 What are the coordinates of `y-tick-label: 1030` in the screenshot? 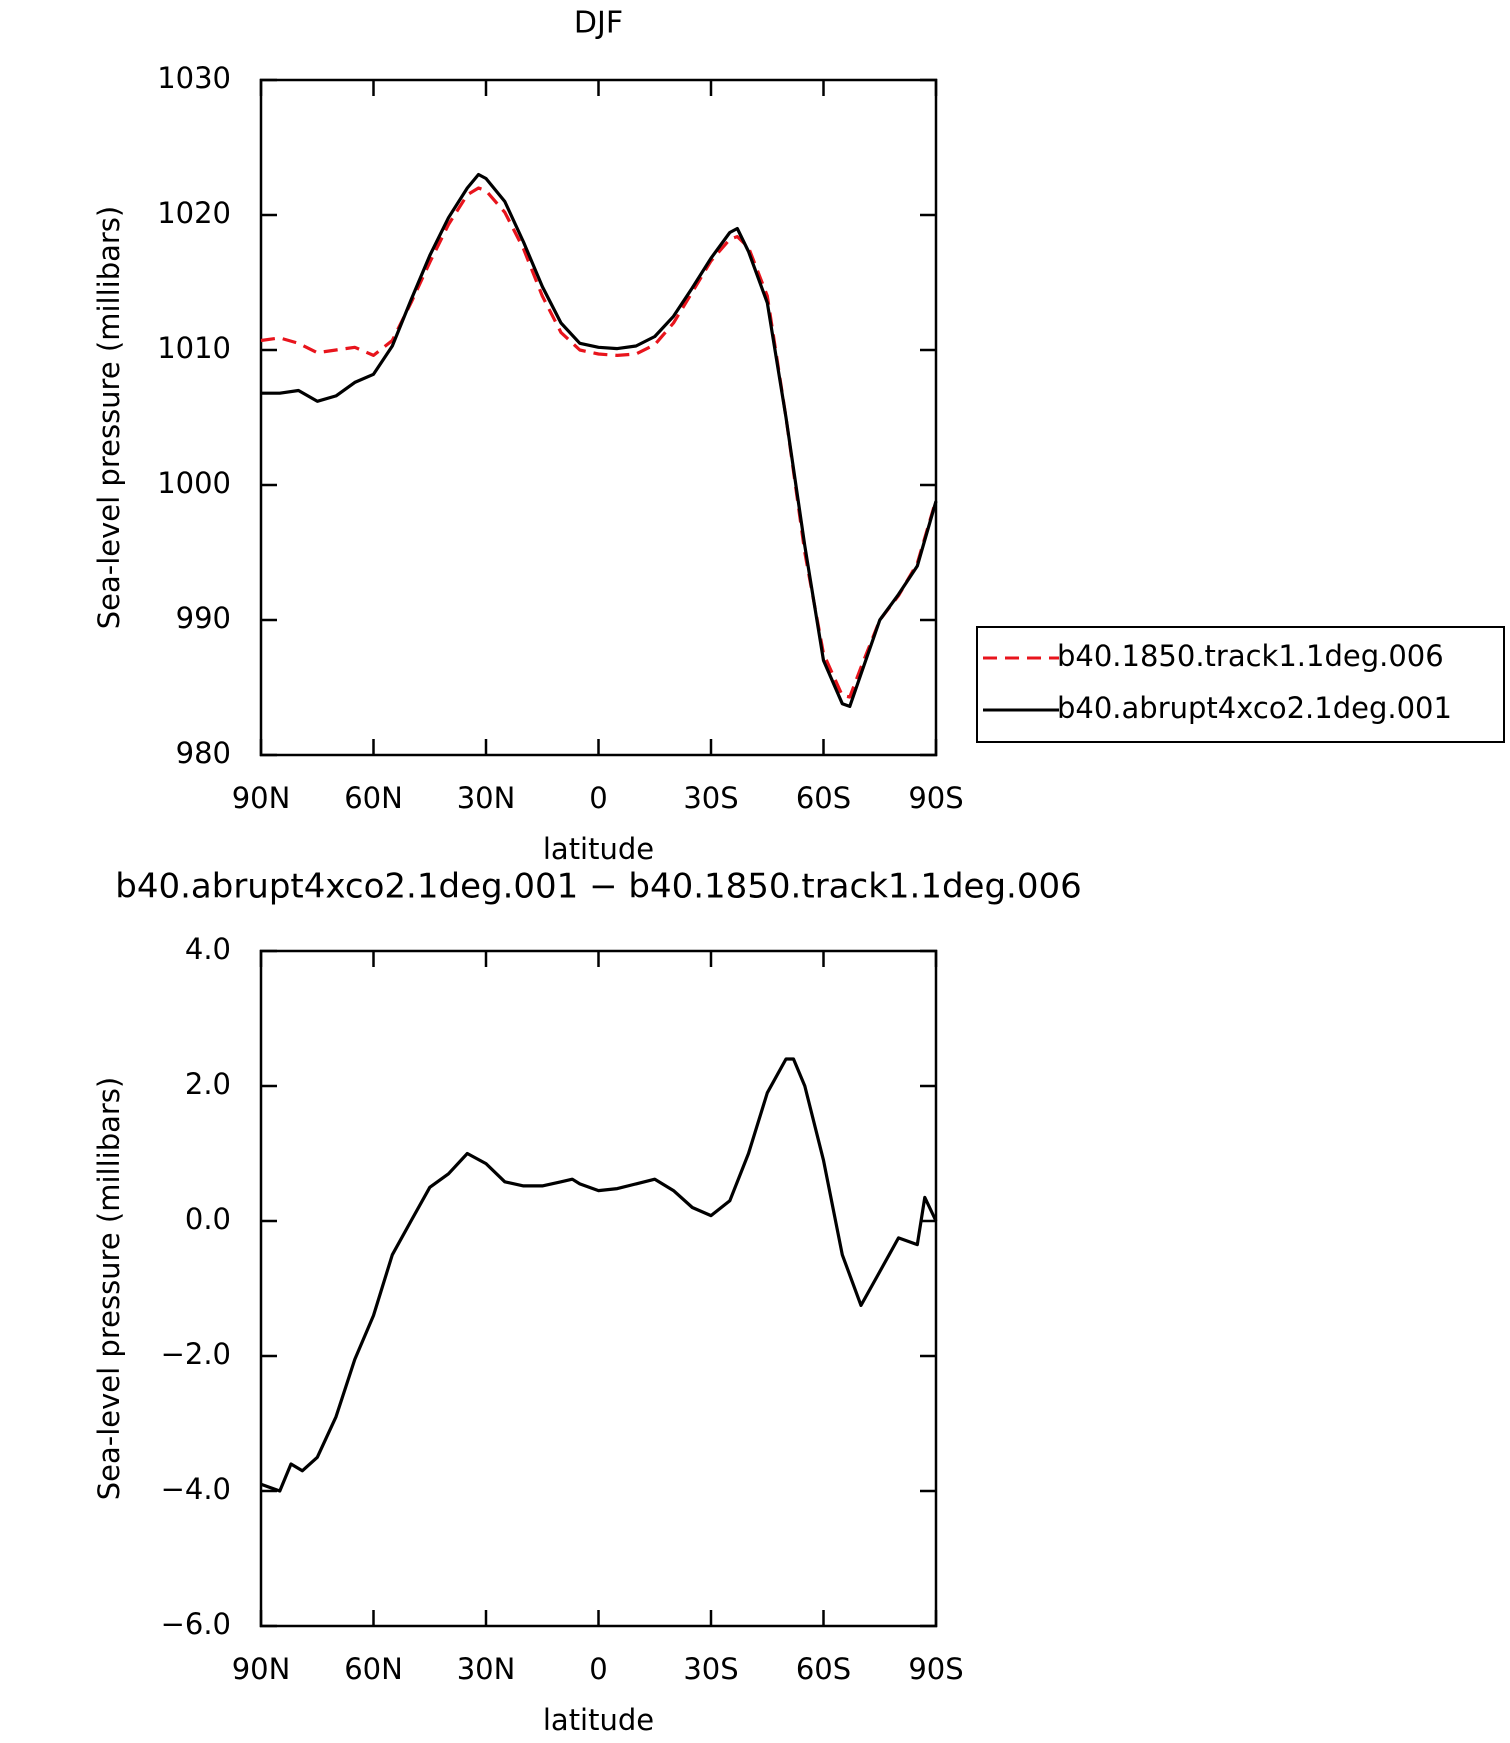 It's located at (194, 78).